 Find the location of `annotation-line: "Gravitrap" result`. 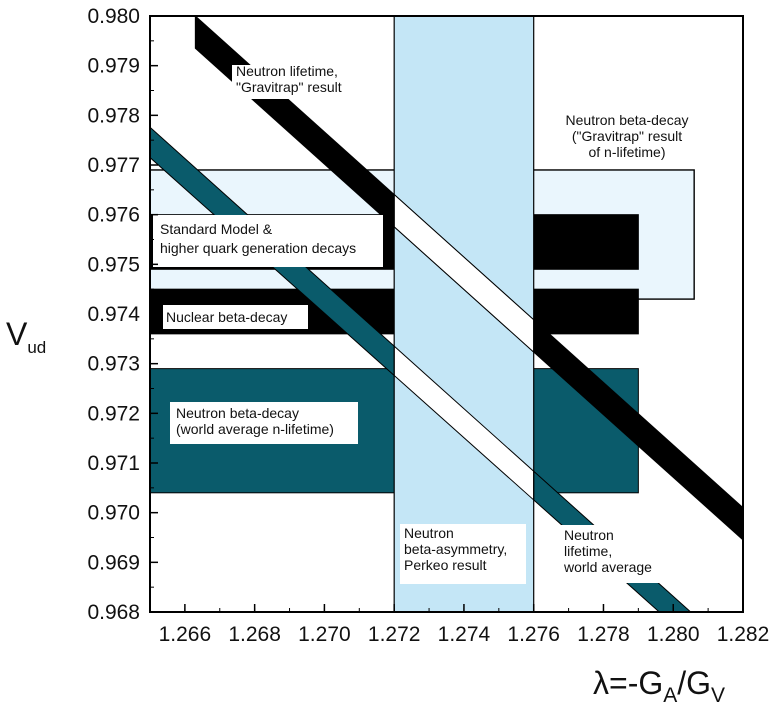

annotation-line: "Gravitrap" result is located at coordinates (289, 87).